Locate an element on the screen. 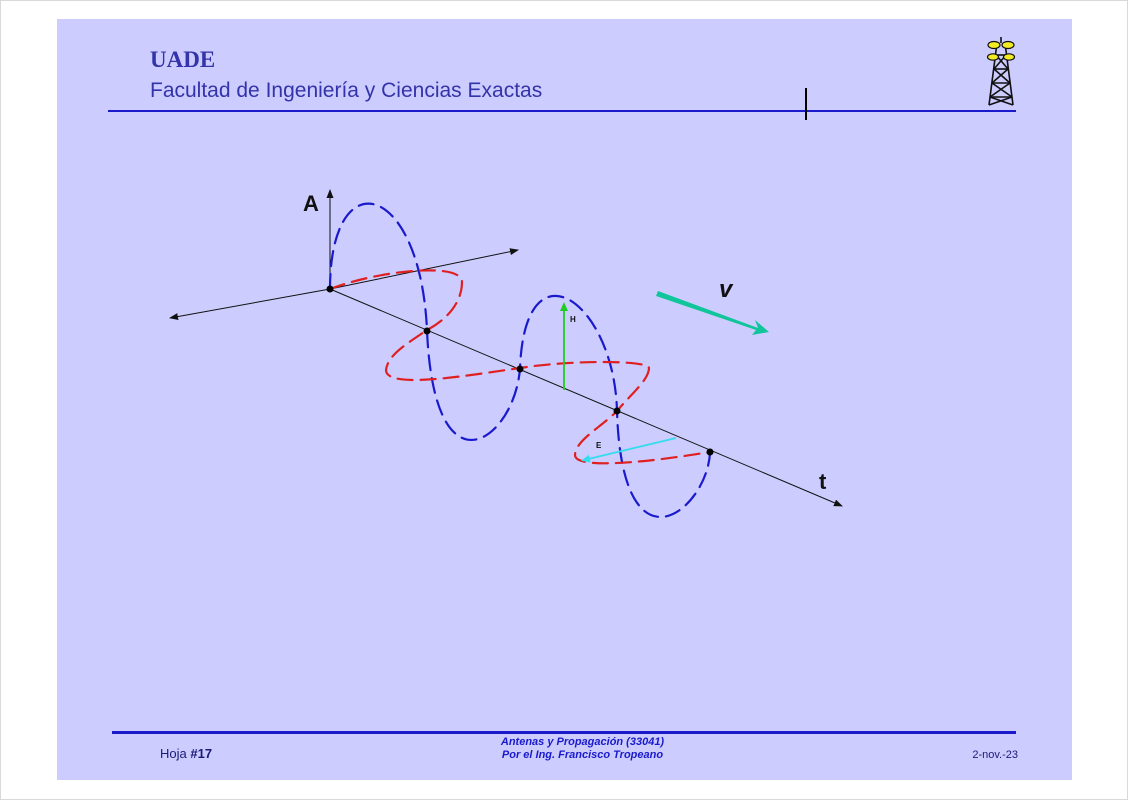 This screenshot has height=800, width=1128. velocity-label: v is located at coordinates (726, 289).